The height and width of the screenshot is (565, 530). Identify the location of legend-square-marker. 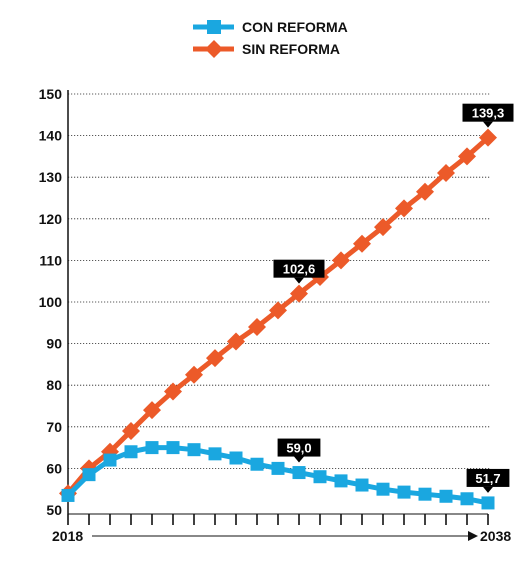
(214, 27).